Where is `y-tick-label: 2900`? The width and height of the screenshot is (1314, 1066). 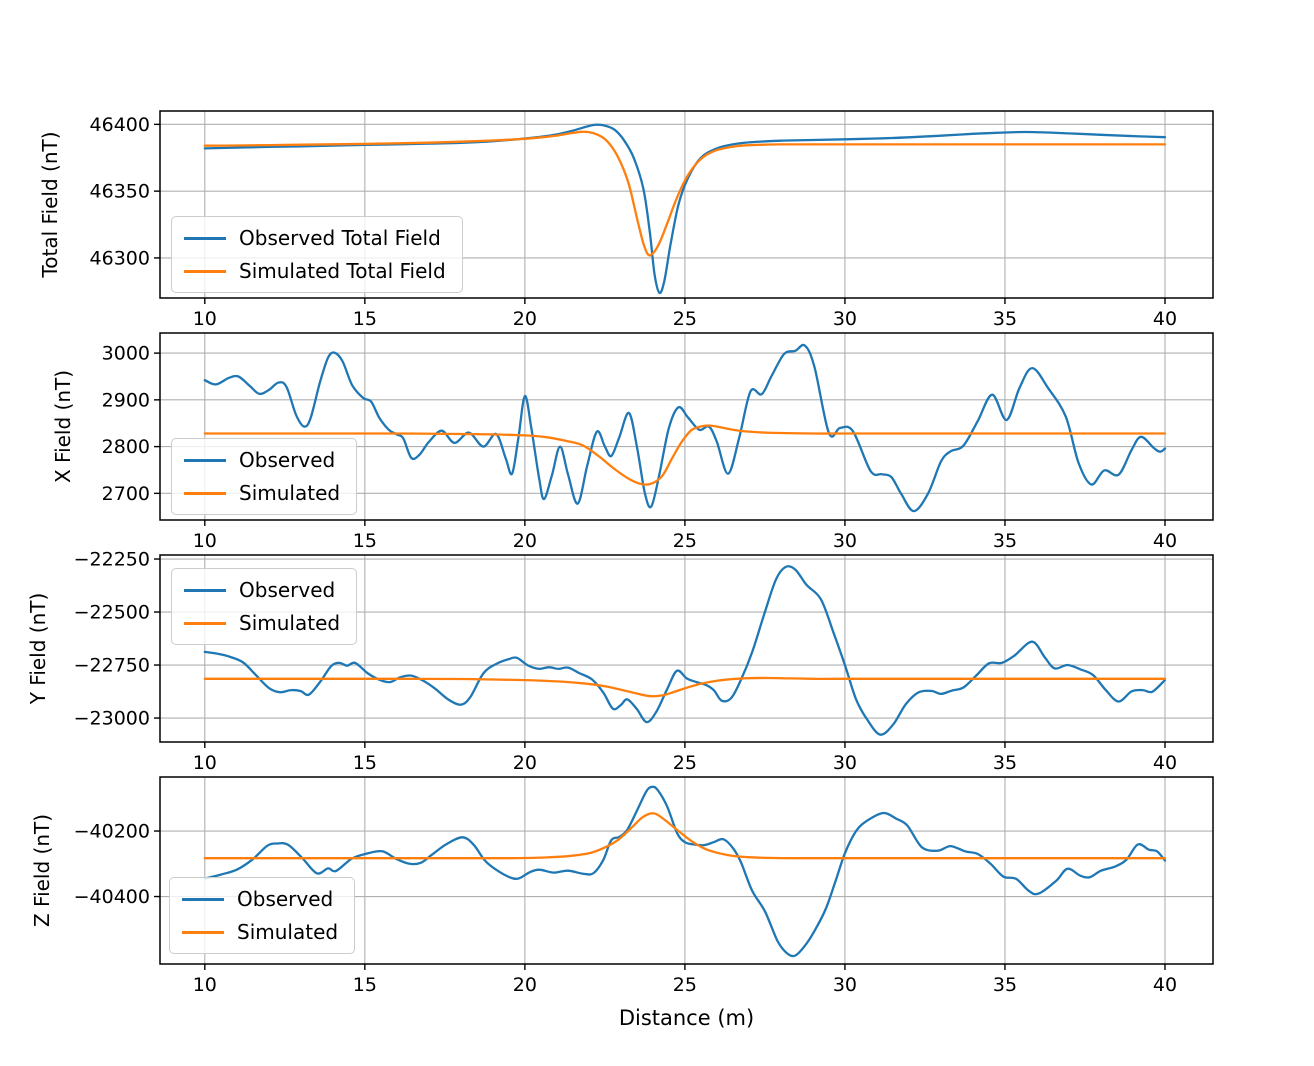 y-tick-label: 2900 is located at coordinates (126, 400).